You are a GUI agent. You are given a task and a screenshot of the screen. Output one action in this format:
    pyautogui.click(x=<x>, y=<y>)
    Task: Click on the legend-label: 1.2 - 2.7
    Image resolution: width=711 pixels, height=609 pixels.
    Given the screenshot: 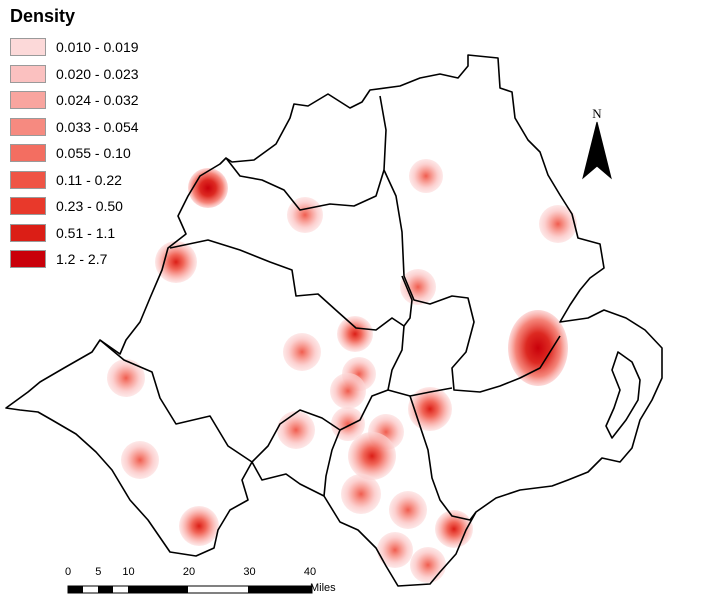 What is the action you would take?
    pyautogui.click(x=82, y=259)
    